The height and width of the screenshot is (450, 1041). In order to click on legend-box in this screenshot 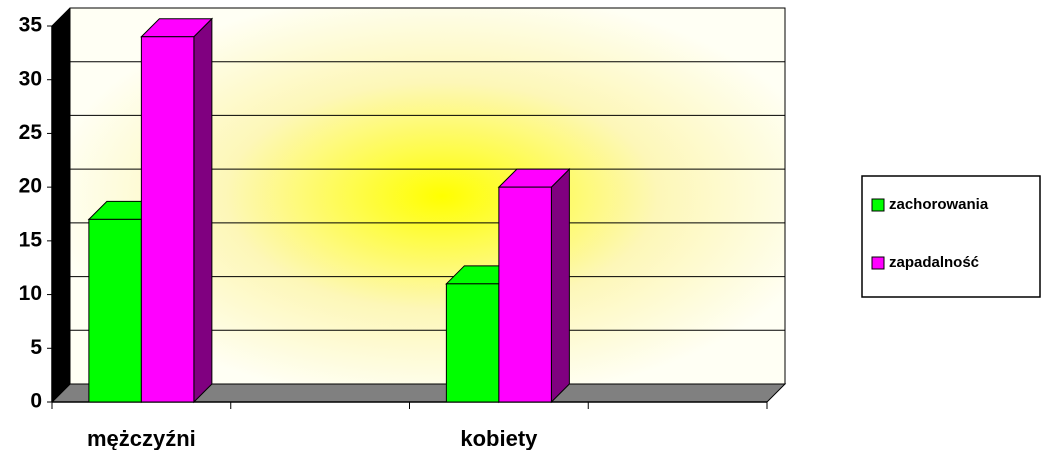, I will do `click(951, 236)`.